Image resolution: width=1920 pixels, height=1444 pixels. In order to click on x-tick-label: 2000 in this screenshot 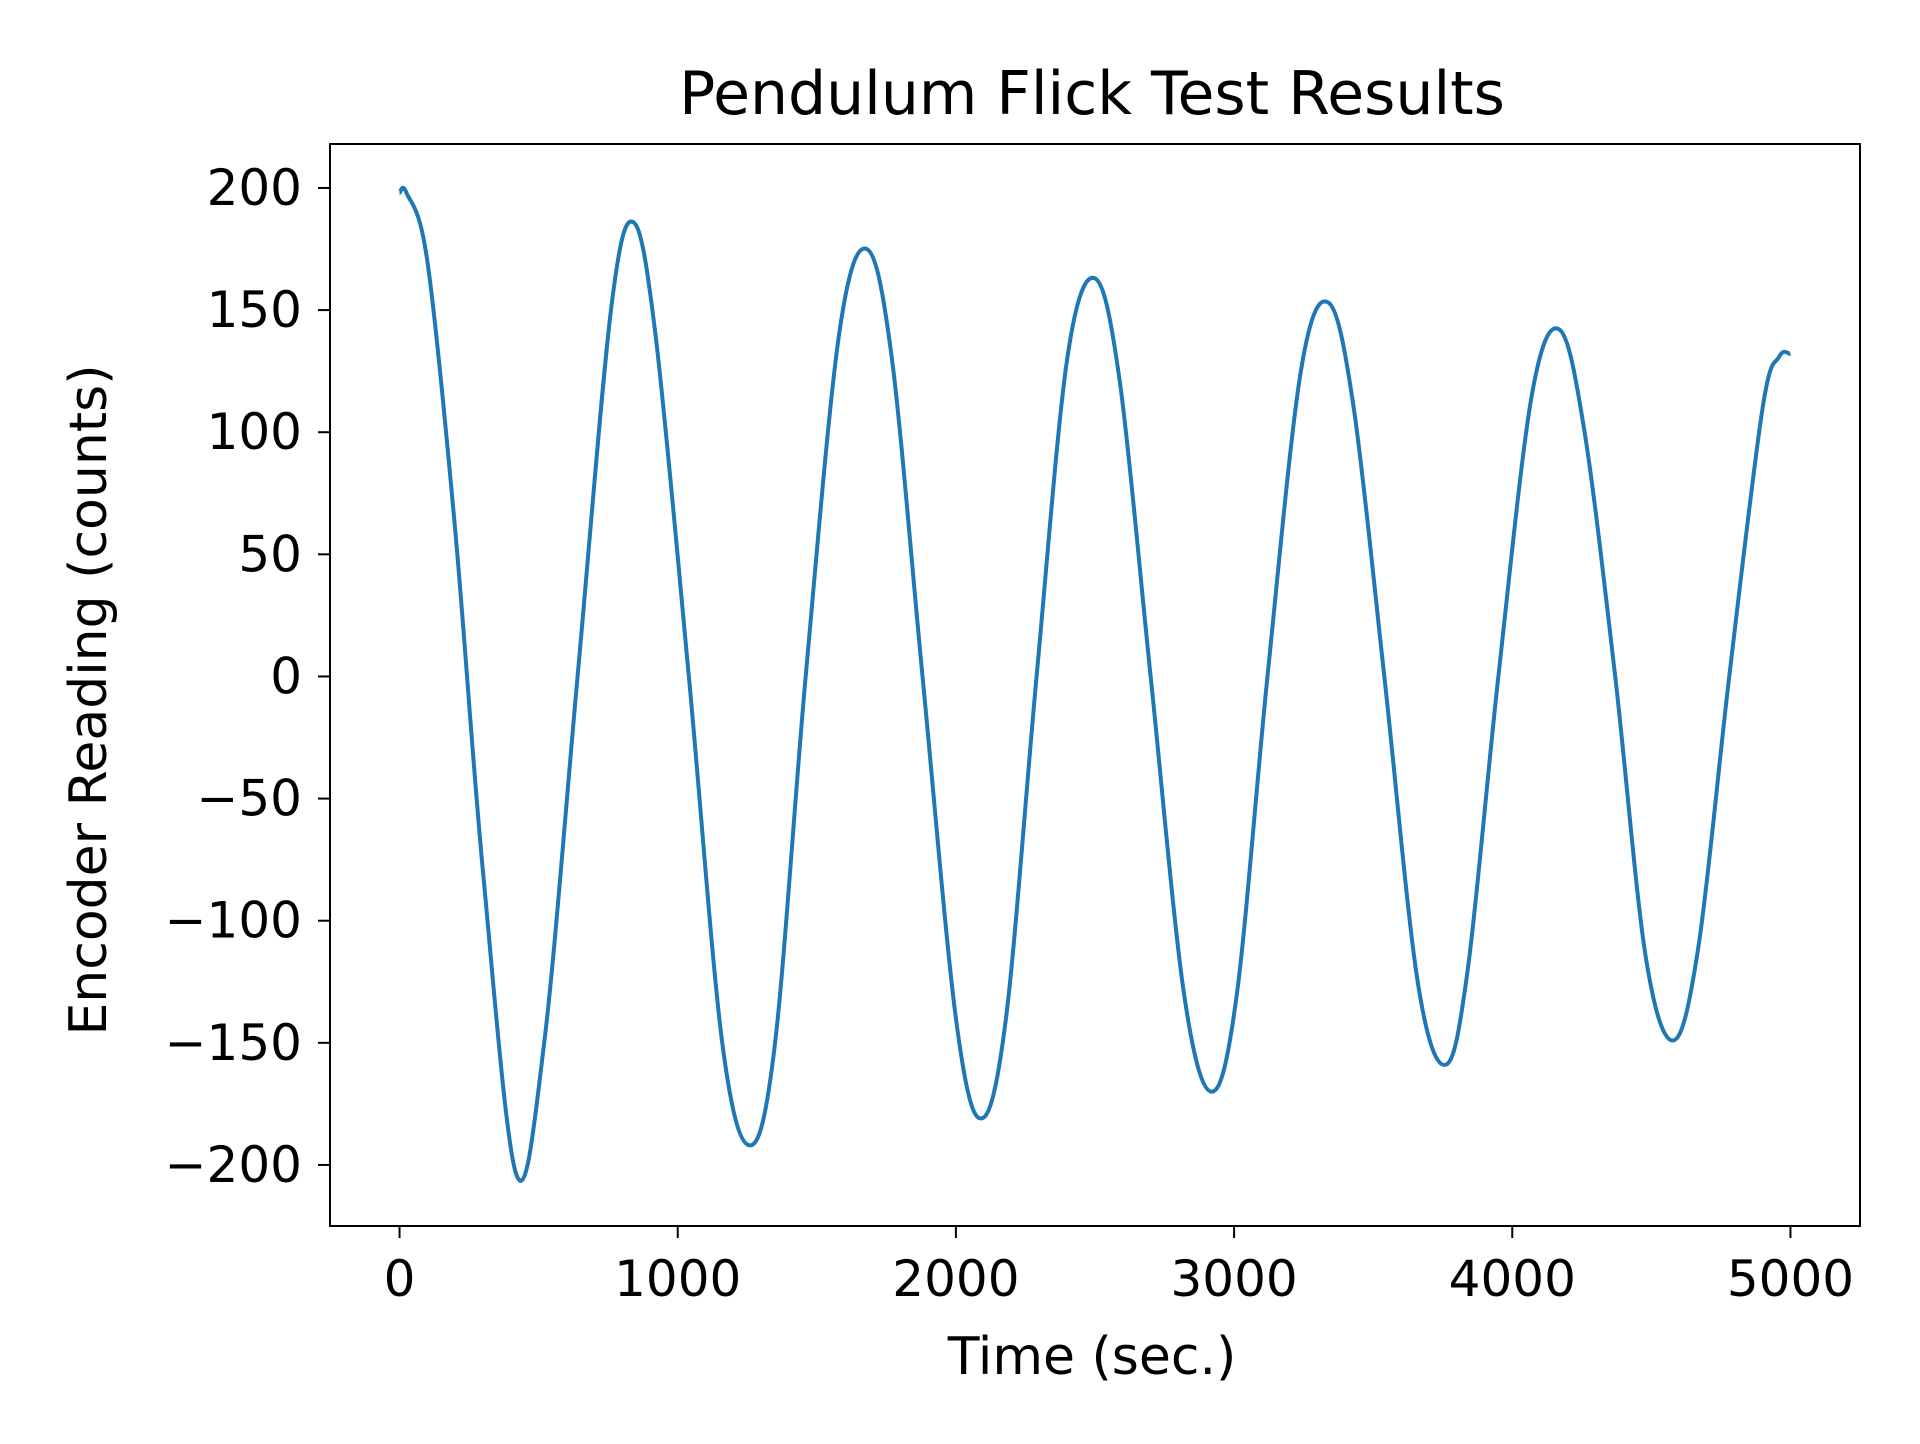, I will do `click(955, 1279)`.